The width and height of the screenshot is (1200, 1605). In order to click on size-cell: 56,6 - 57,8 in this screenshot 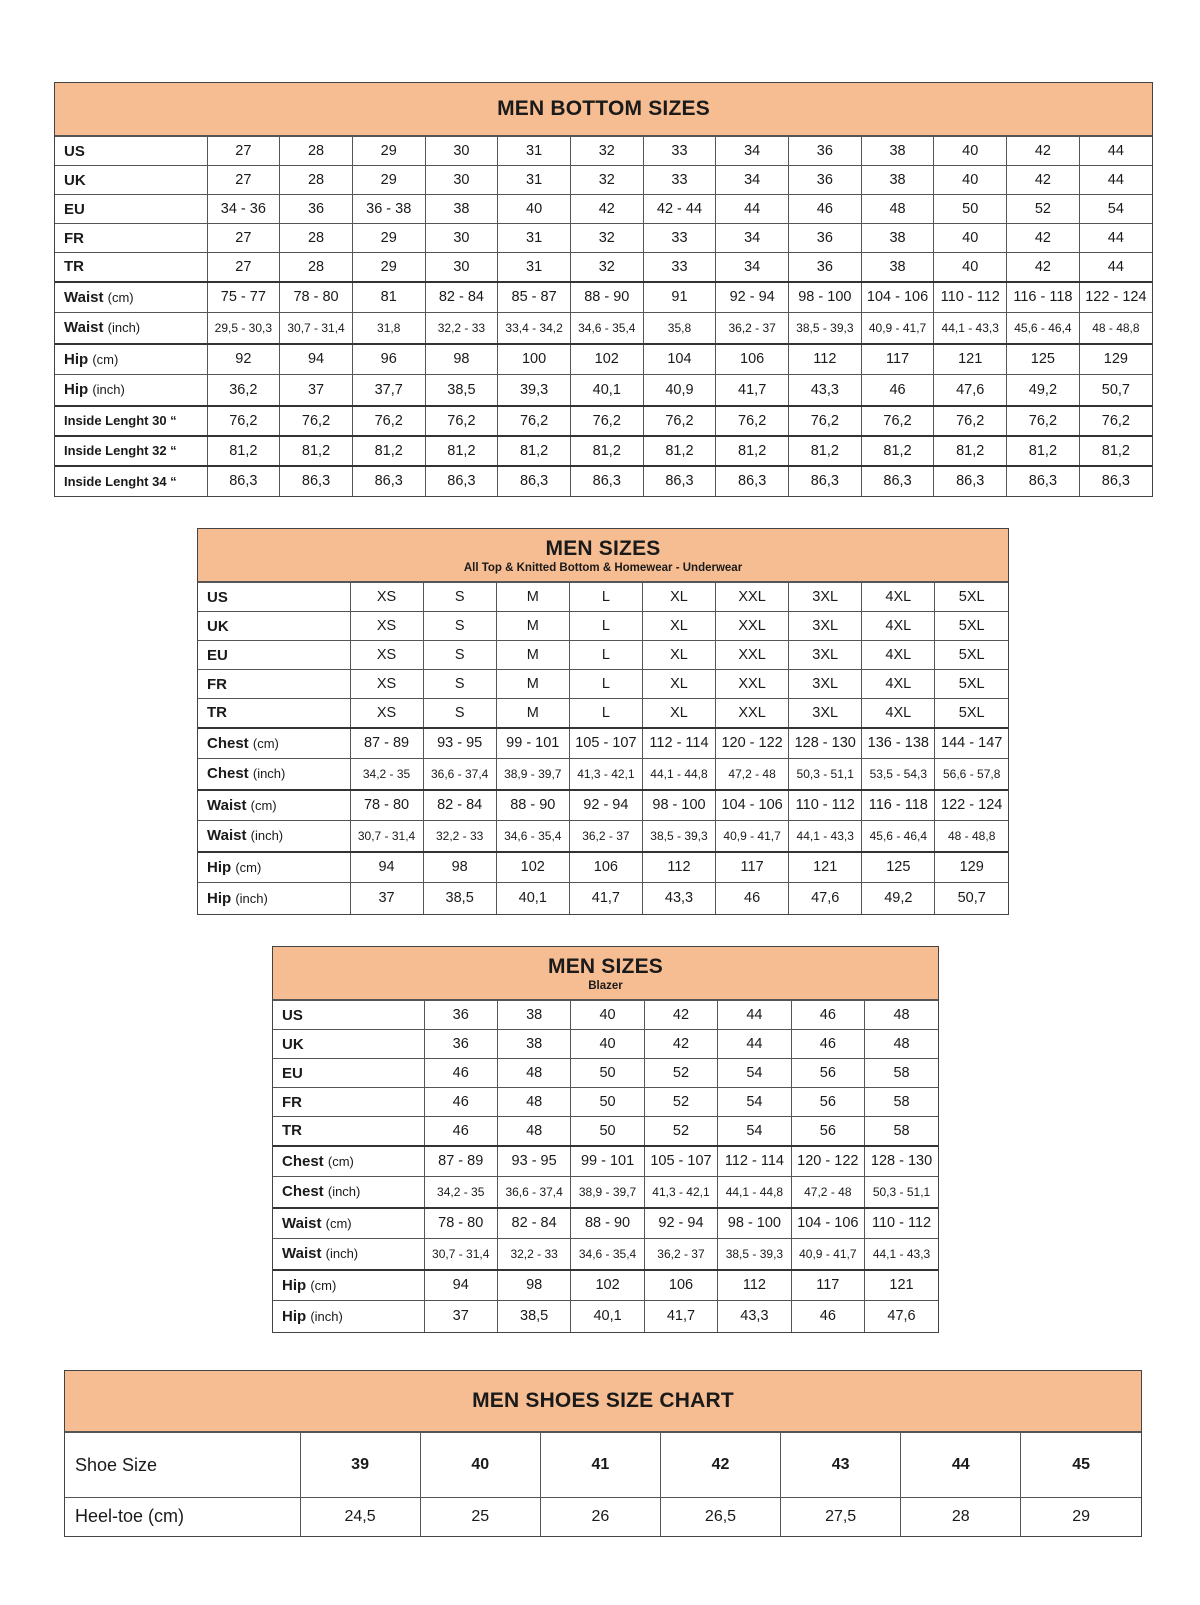, I will do `click(971, 774)`.